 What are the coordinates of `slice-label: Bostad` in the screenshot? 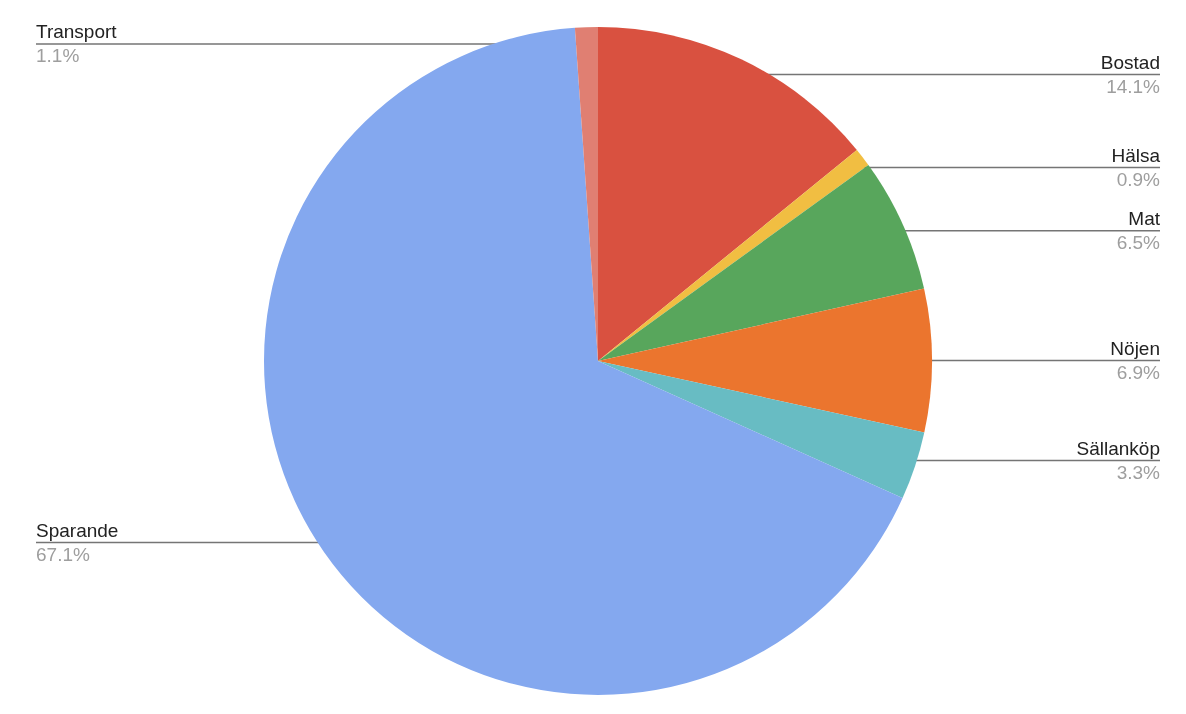 It's located at (1130, 62).